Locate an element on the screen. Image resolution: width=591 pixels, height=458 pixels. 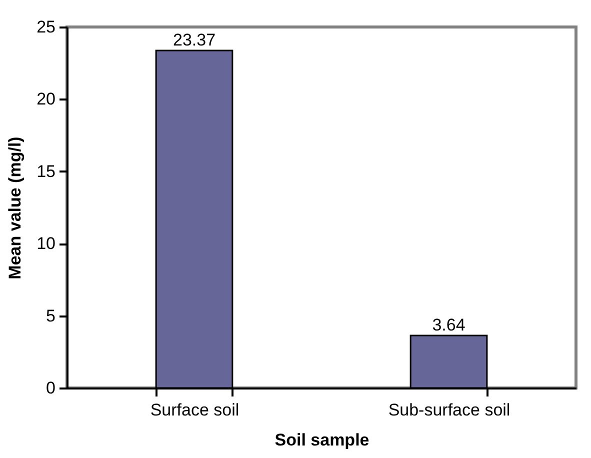
data-label: 3.64 is located at coordinates (449, 324).